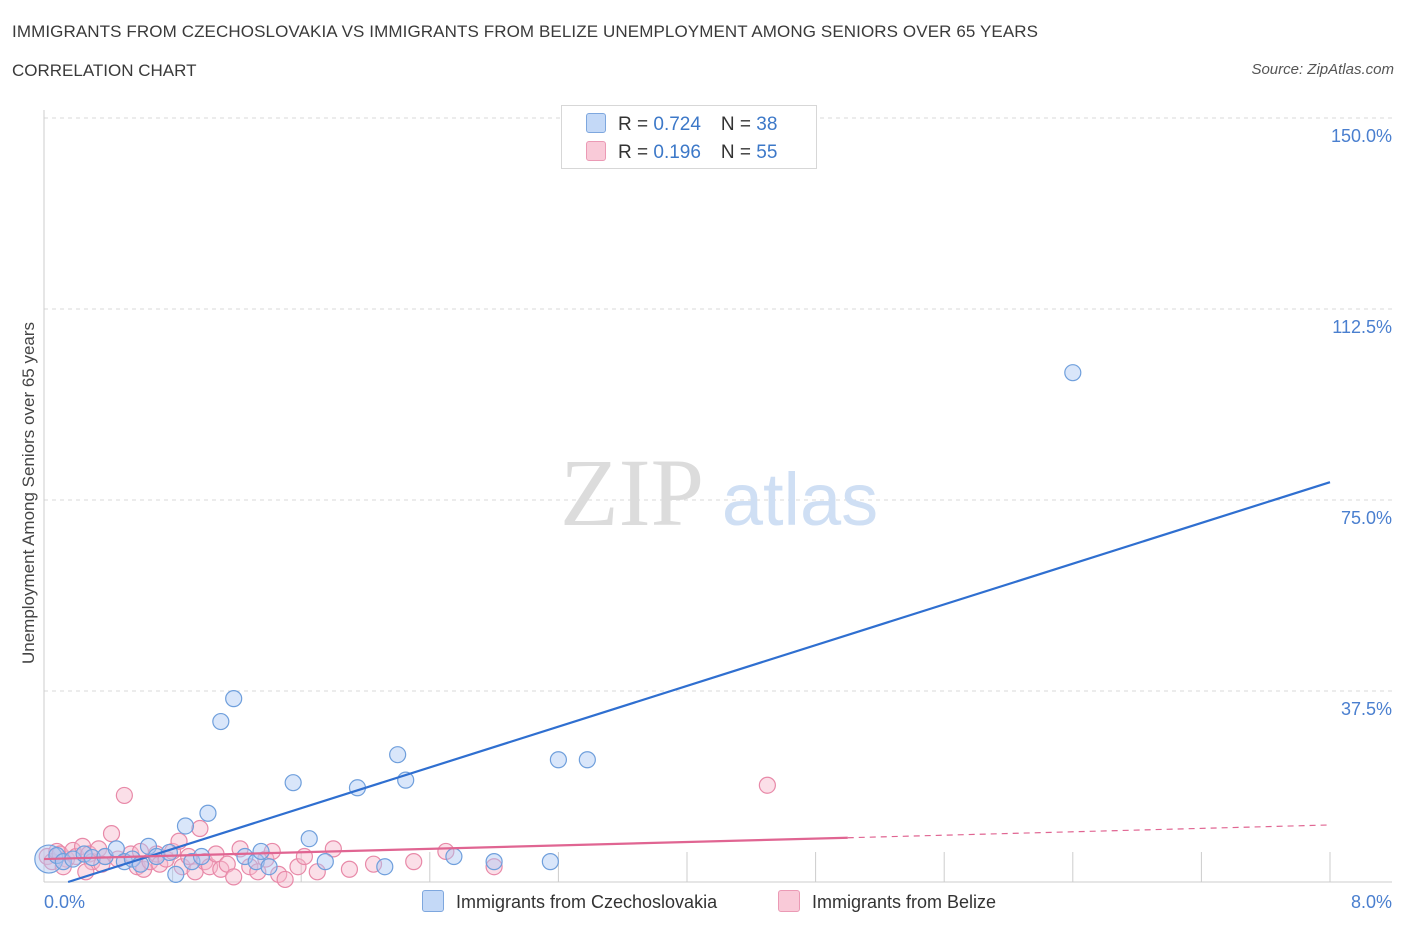  Describe the element at coordinates (800, 499) in the screenshot. I see `watermark-atlas: atlas` at that location.